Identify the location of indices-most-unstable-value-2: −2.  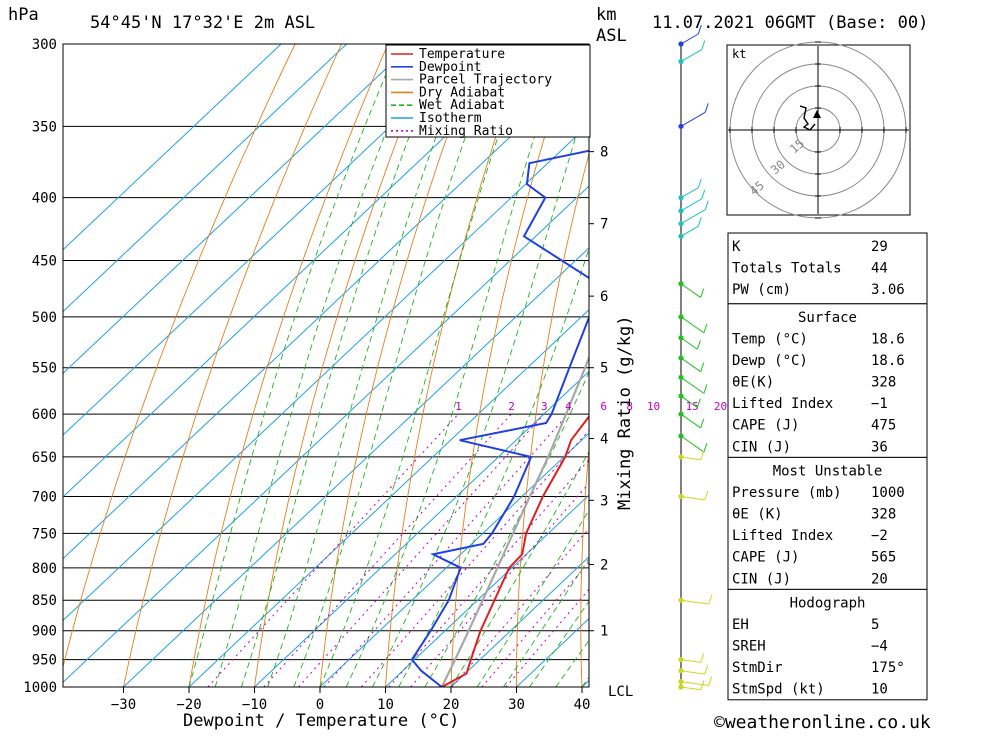
(879, 536).